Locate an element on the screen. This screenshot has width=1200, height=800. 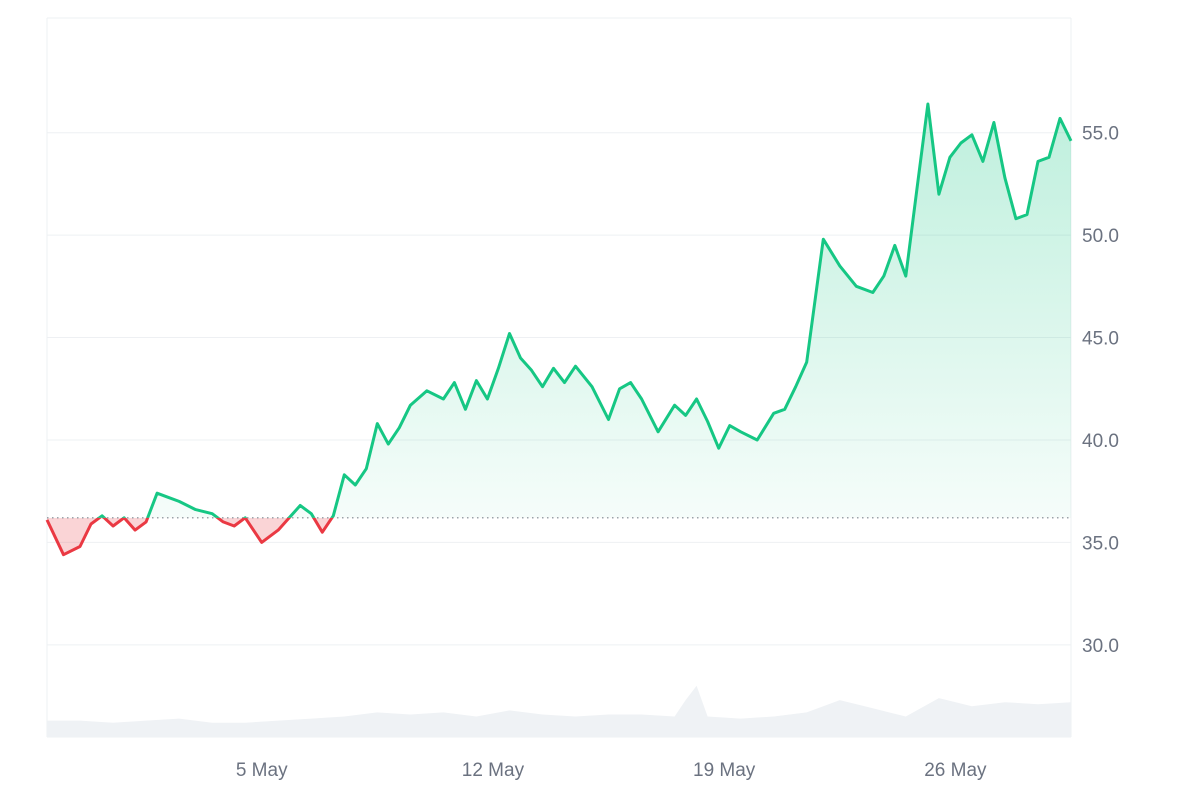
y-tick-label: 55.0 is located at coordinates (1100, 134).